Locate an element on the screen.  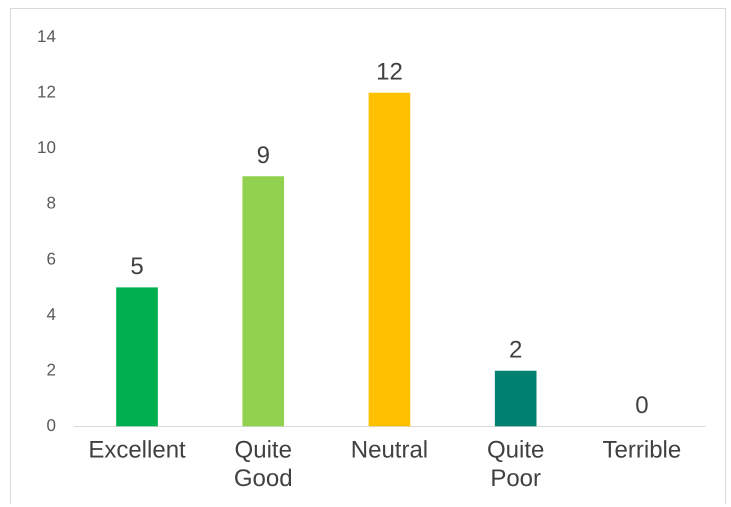
x-tick-label: Excellent is located at coordinates (137, 450).